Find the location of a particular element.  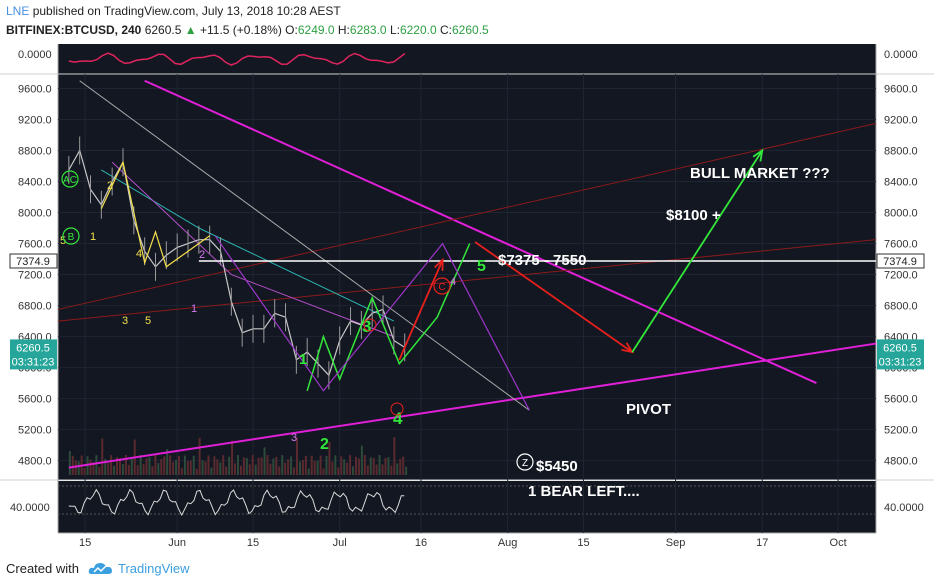

level-tag-left is located at coordinates (33, 261).